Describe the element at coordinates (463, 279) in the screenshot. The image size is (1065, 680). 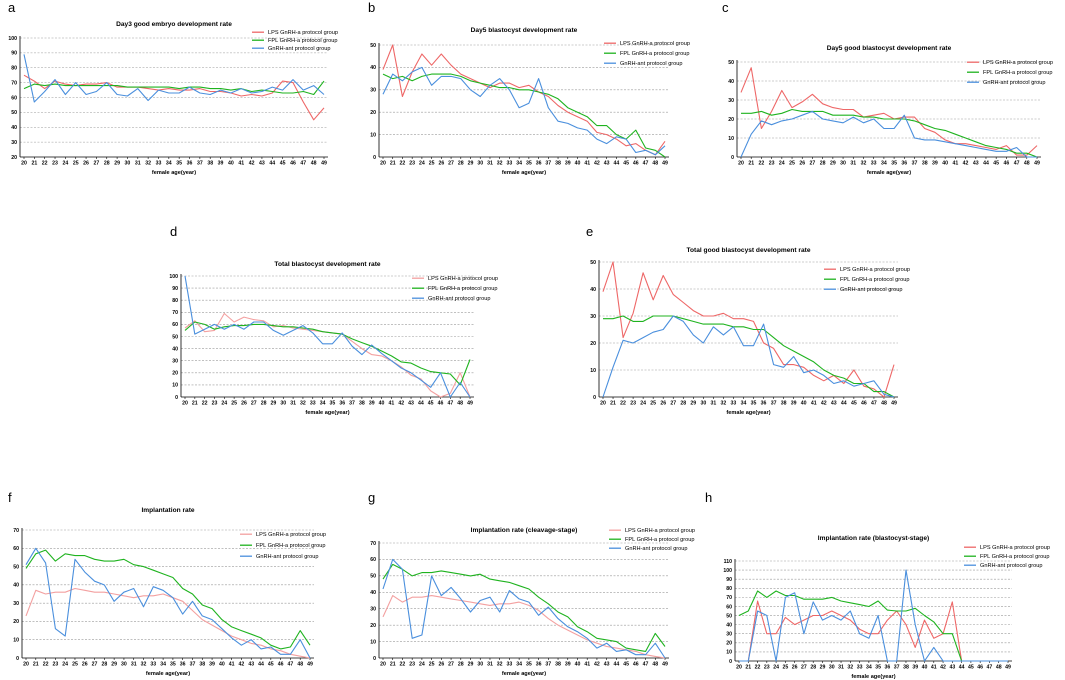
I see `legend-entry-lps: LPS GnRH-a protocol group` at that location.